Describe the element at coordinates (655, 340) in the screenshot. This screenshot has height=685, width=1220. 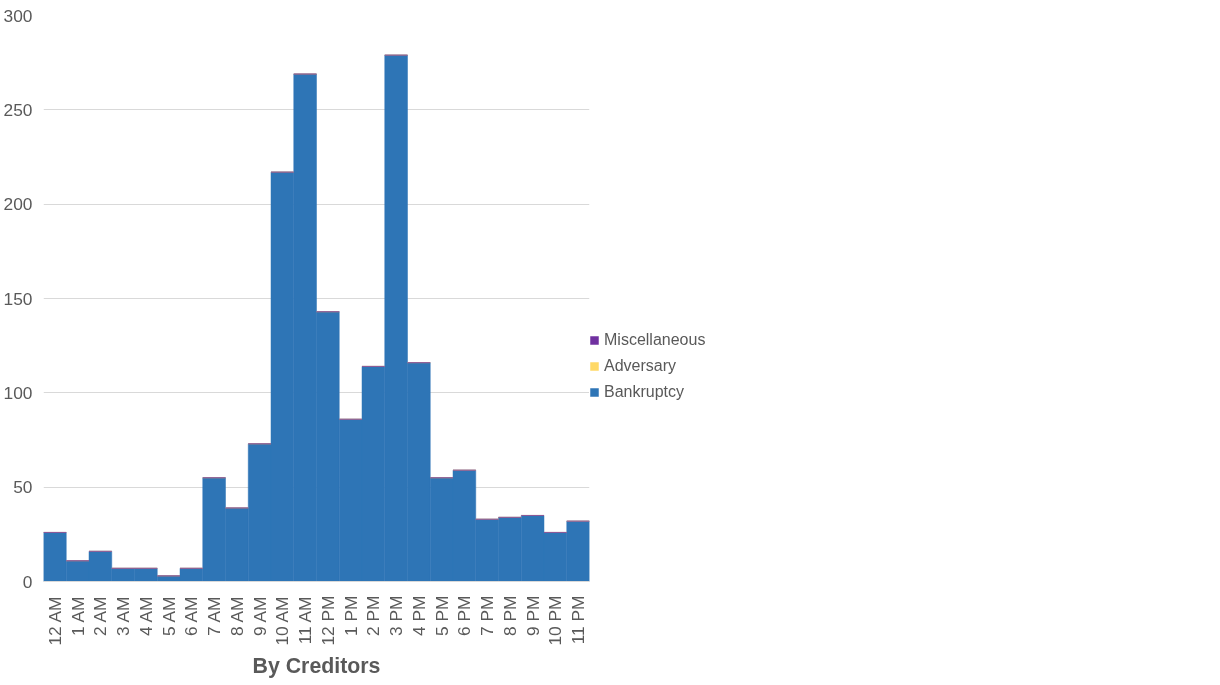
I see `legend-label: Miscellaneous` at that location.